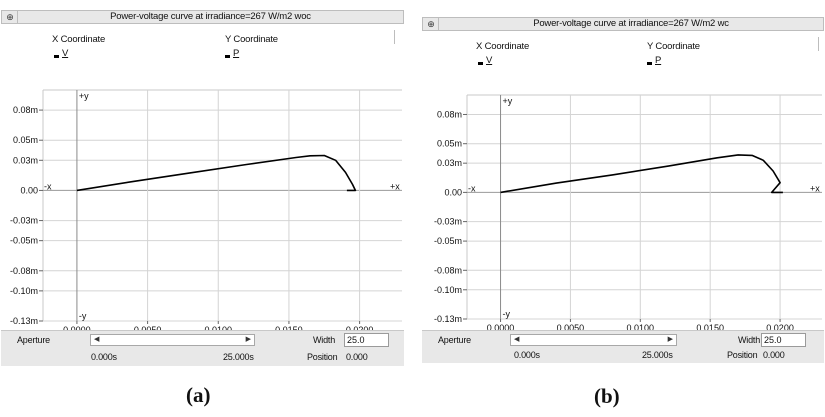 Image resolution: width=825 pixels, height=417 pixels. Describe the element at coordinates (501, 328) in the screenshot. I see `x-tick-label: 0.0000` at that location.